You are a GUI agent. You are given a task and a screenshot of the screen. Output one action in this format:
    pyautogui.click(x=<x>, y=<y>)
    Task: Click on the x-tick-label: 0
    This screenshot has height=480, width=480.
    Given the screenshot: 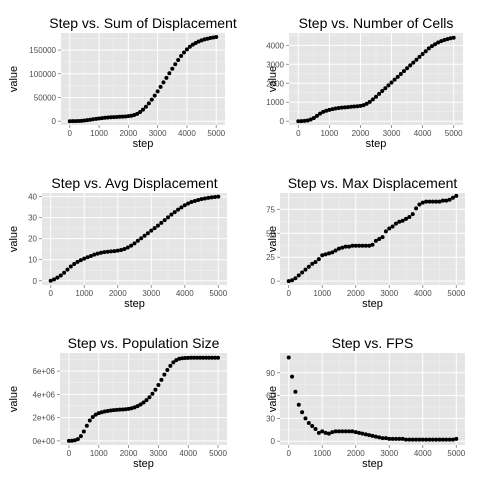 What is the action you would take?
    pyautogui.click(x=50, y=293)
    